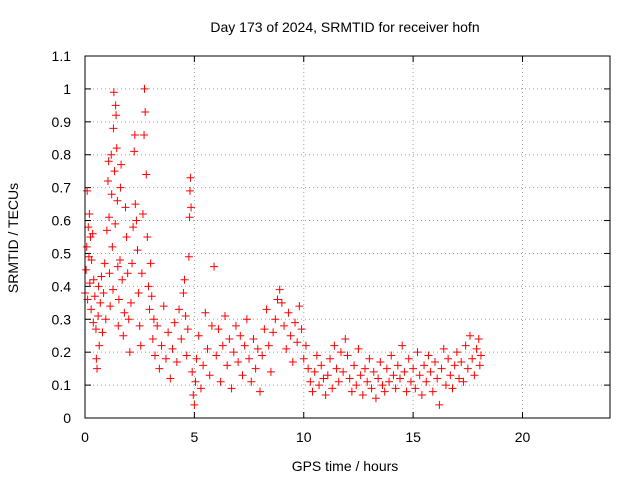  Describe the element at coordinates (62, 221) in the screenshot. I see `y-tick-label: 0.6` at that location.